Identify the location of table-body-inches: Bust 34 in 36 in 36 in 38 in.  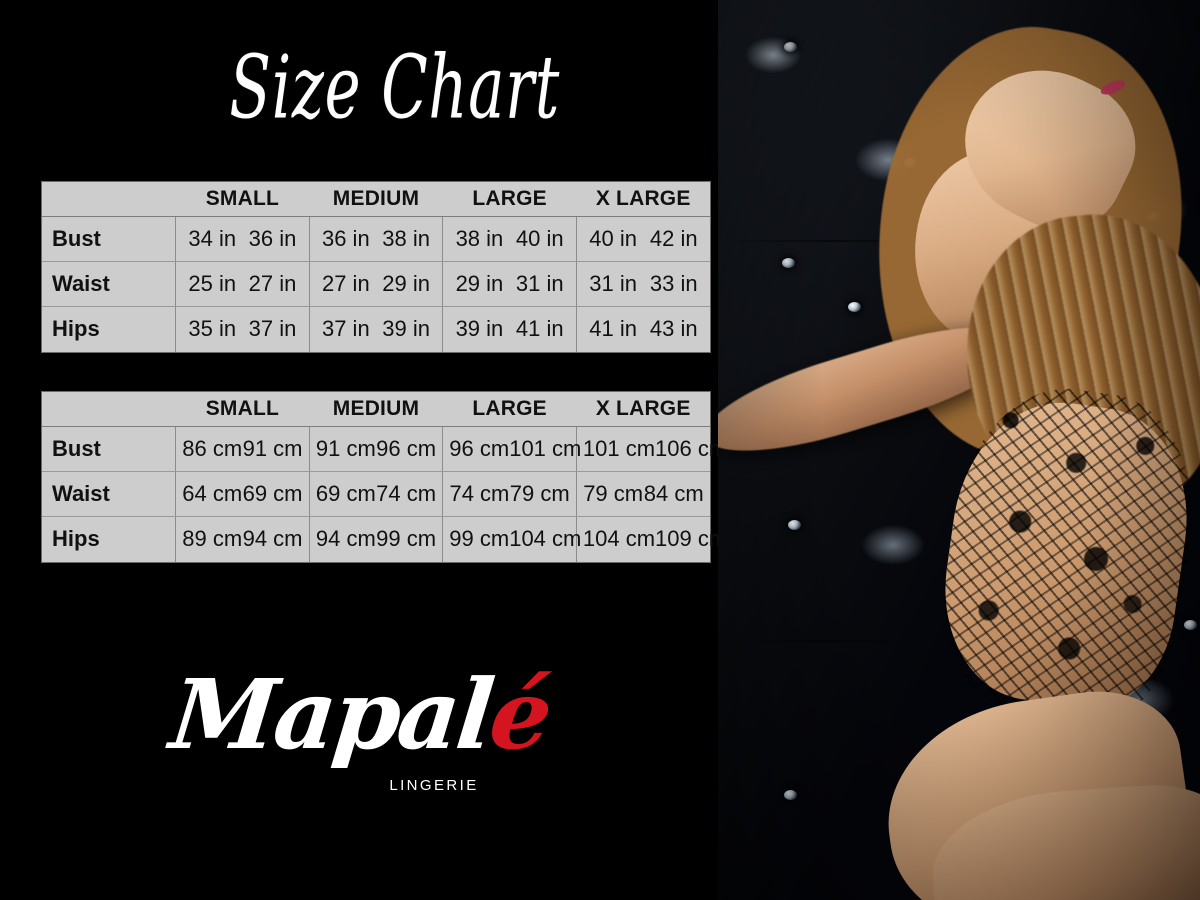
(376, 284).